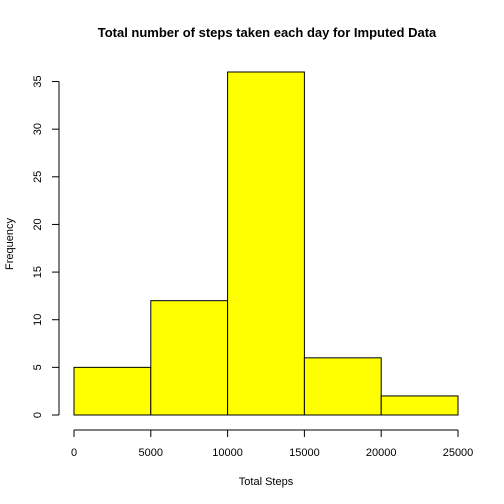 Image resolution: width=504 pixels, height=504 pixels. Describe the element at coordinates (381, 453) in the screenshot. I see `x-tick-label-4: 20000` at that location.